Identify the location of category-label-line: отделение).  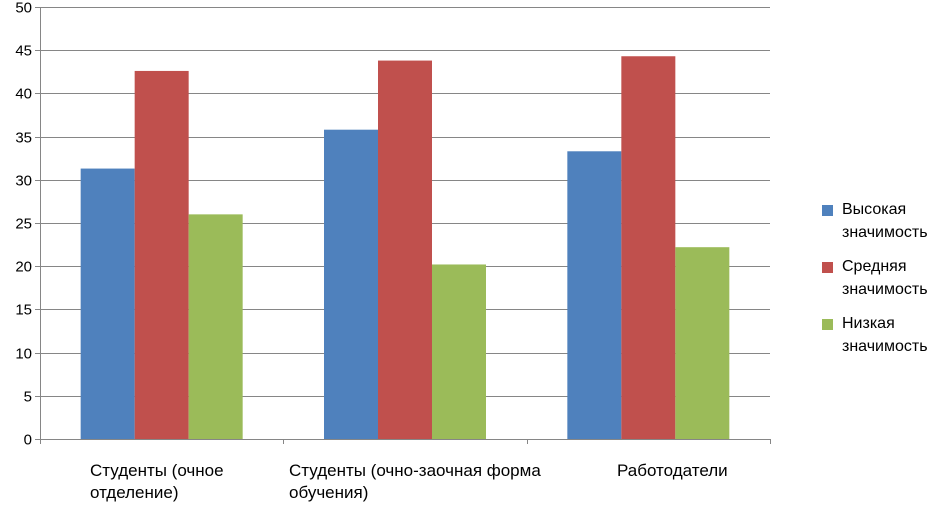
(134, 492).